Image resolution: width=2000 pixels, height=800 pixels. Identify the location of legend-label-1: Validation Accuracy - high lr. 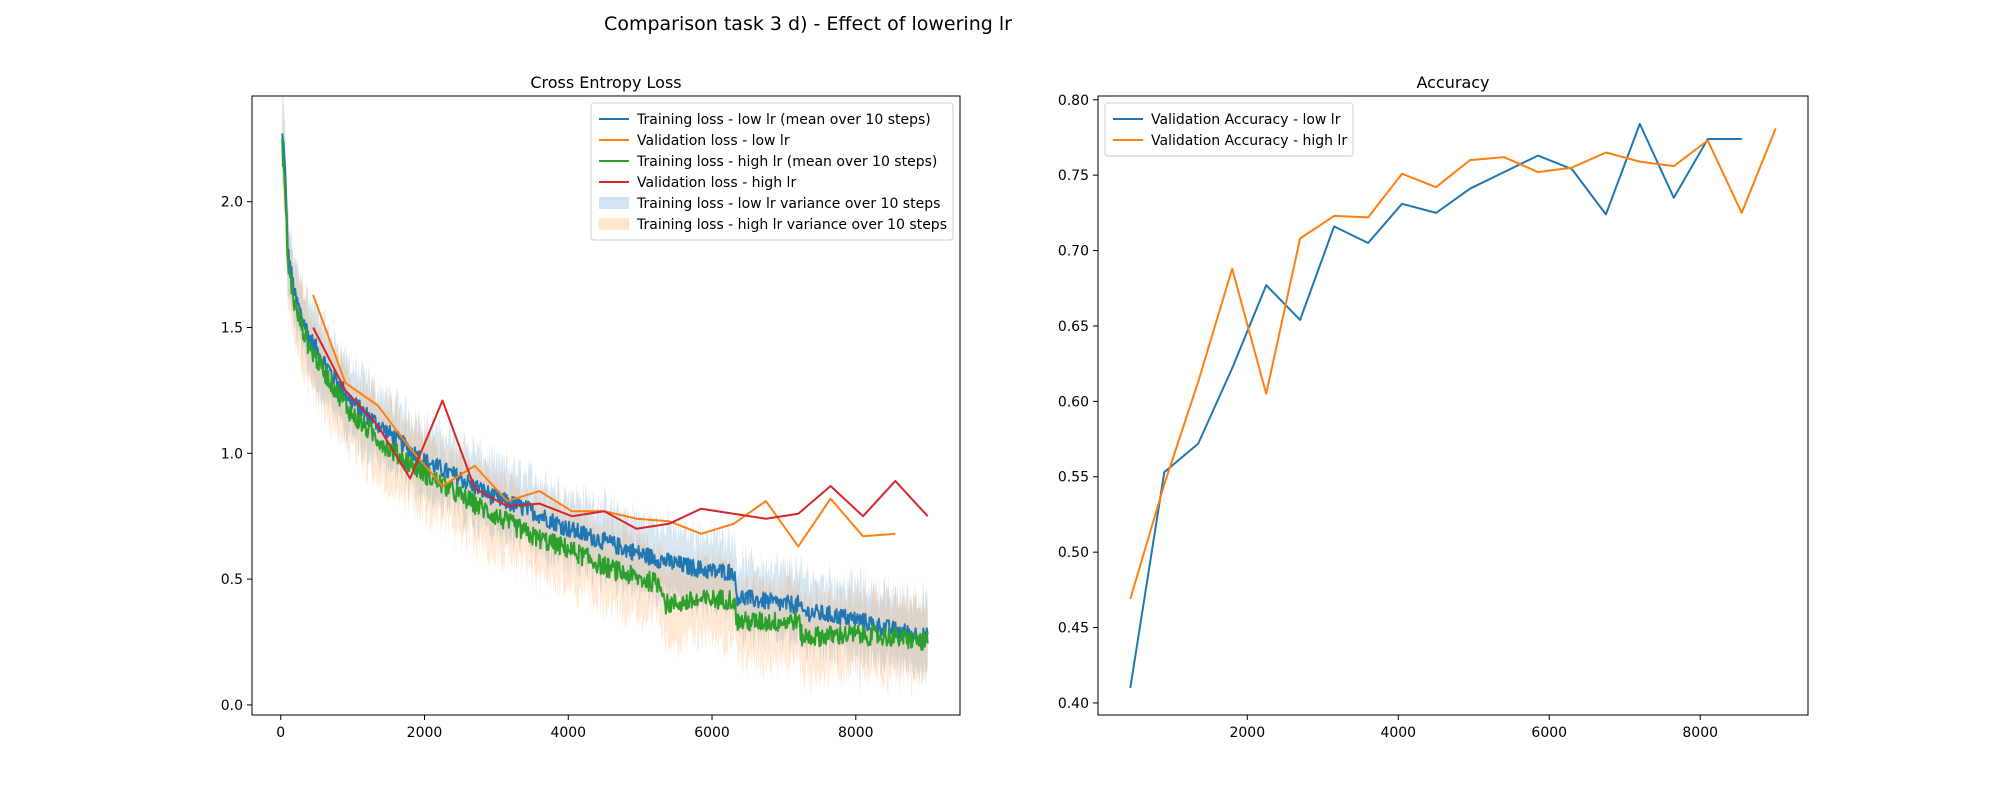
(1249, 141).